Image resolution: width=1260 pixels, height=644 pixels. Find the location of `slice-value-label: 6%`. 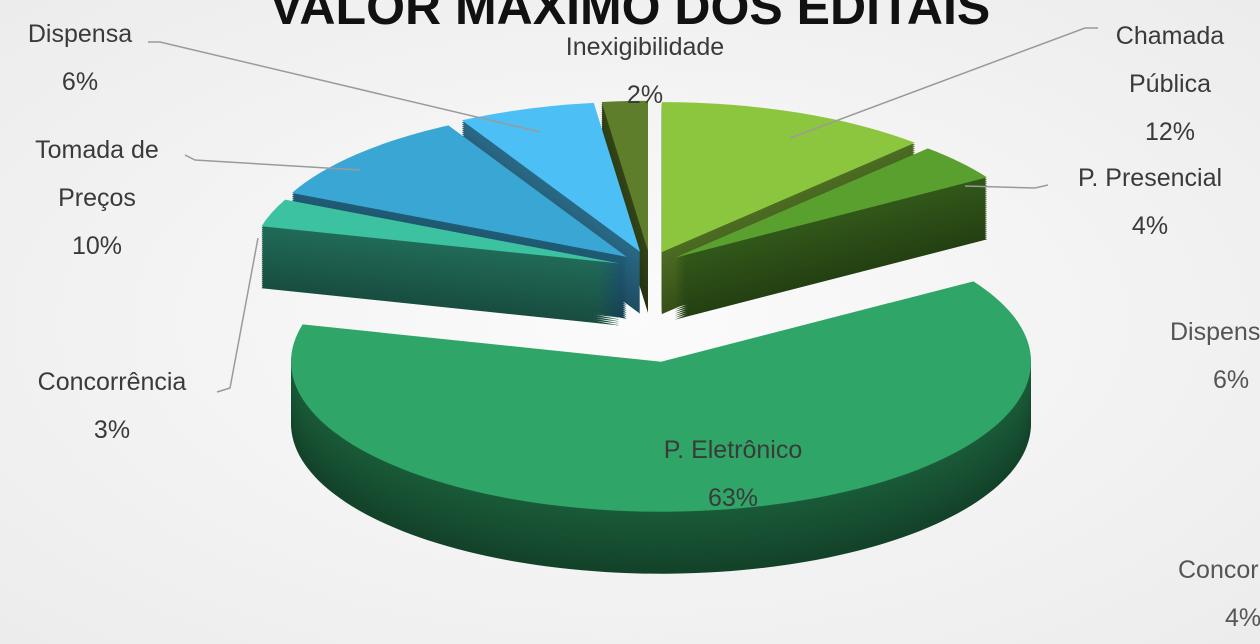

slice-value-label: 6% is located at coordinates (80, 82).